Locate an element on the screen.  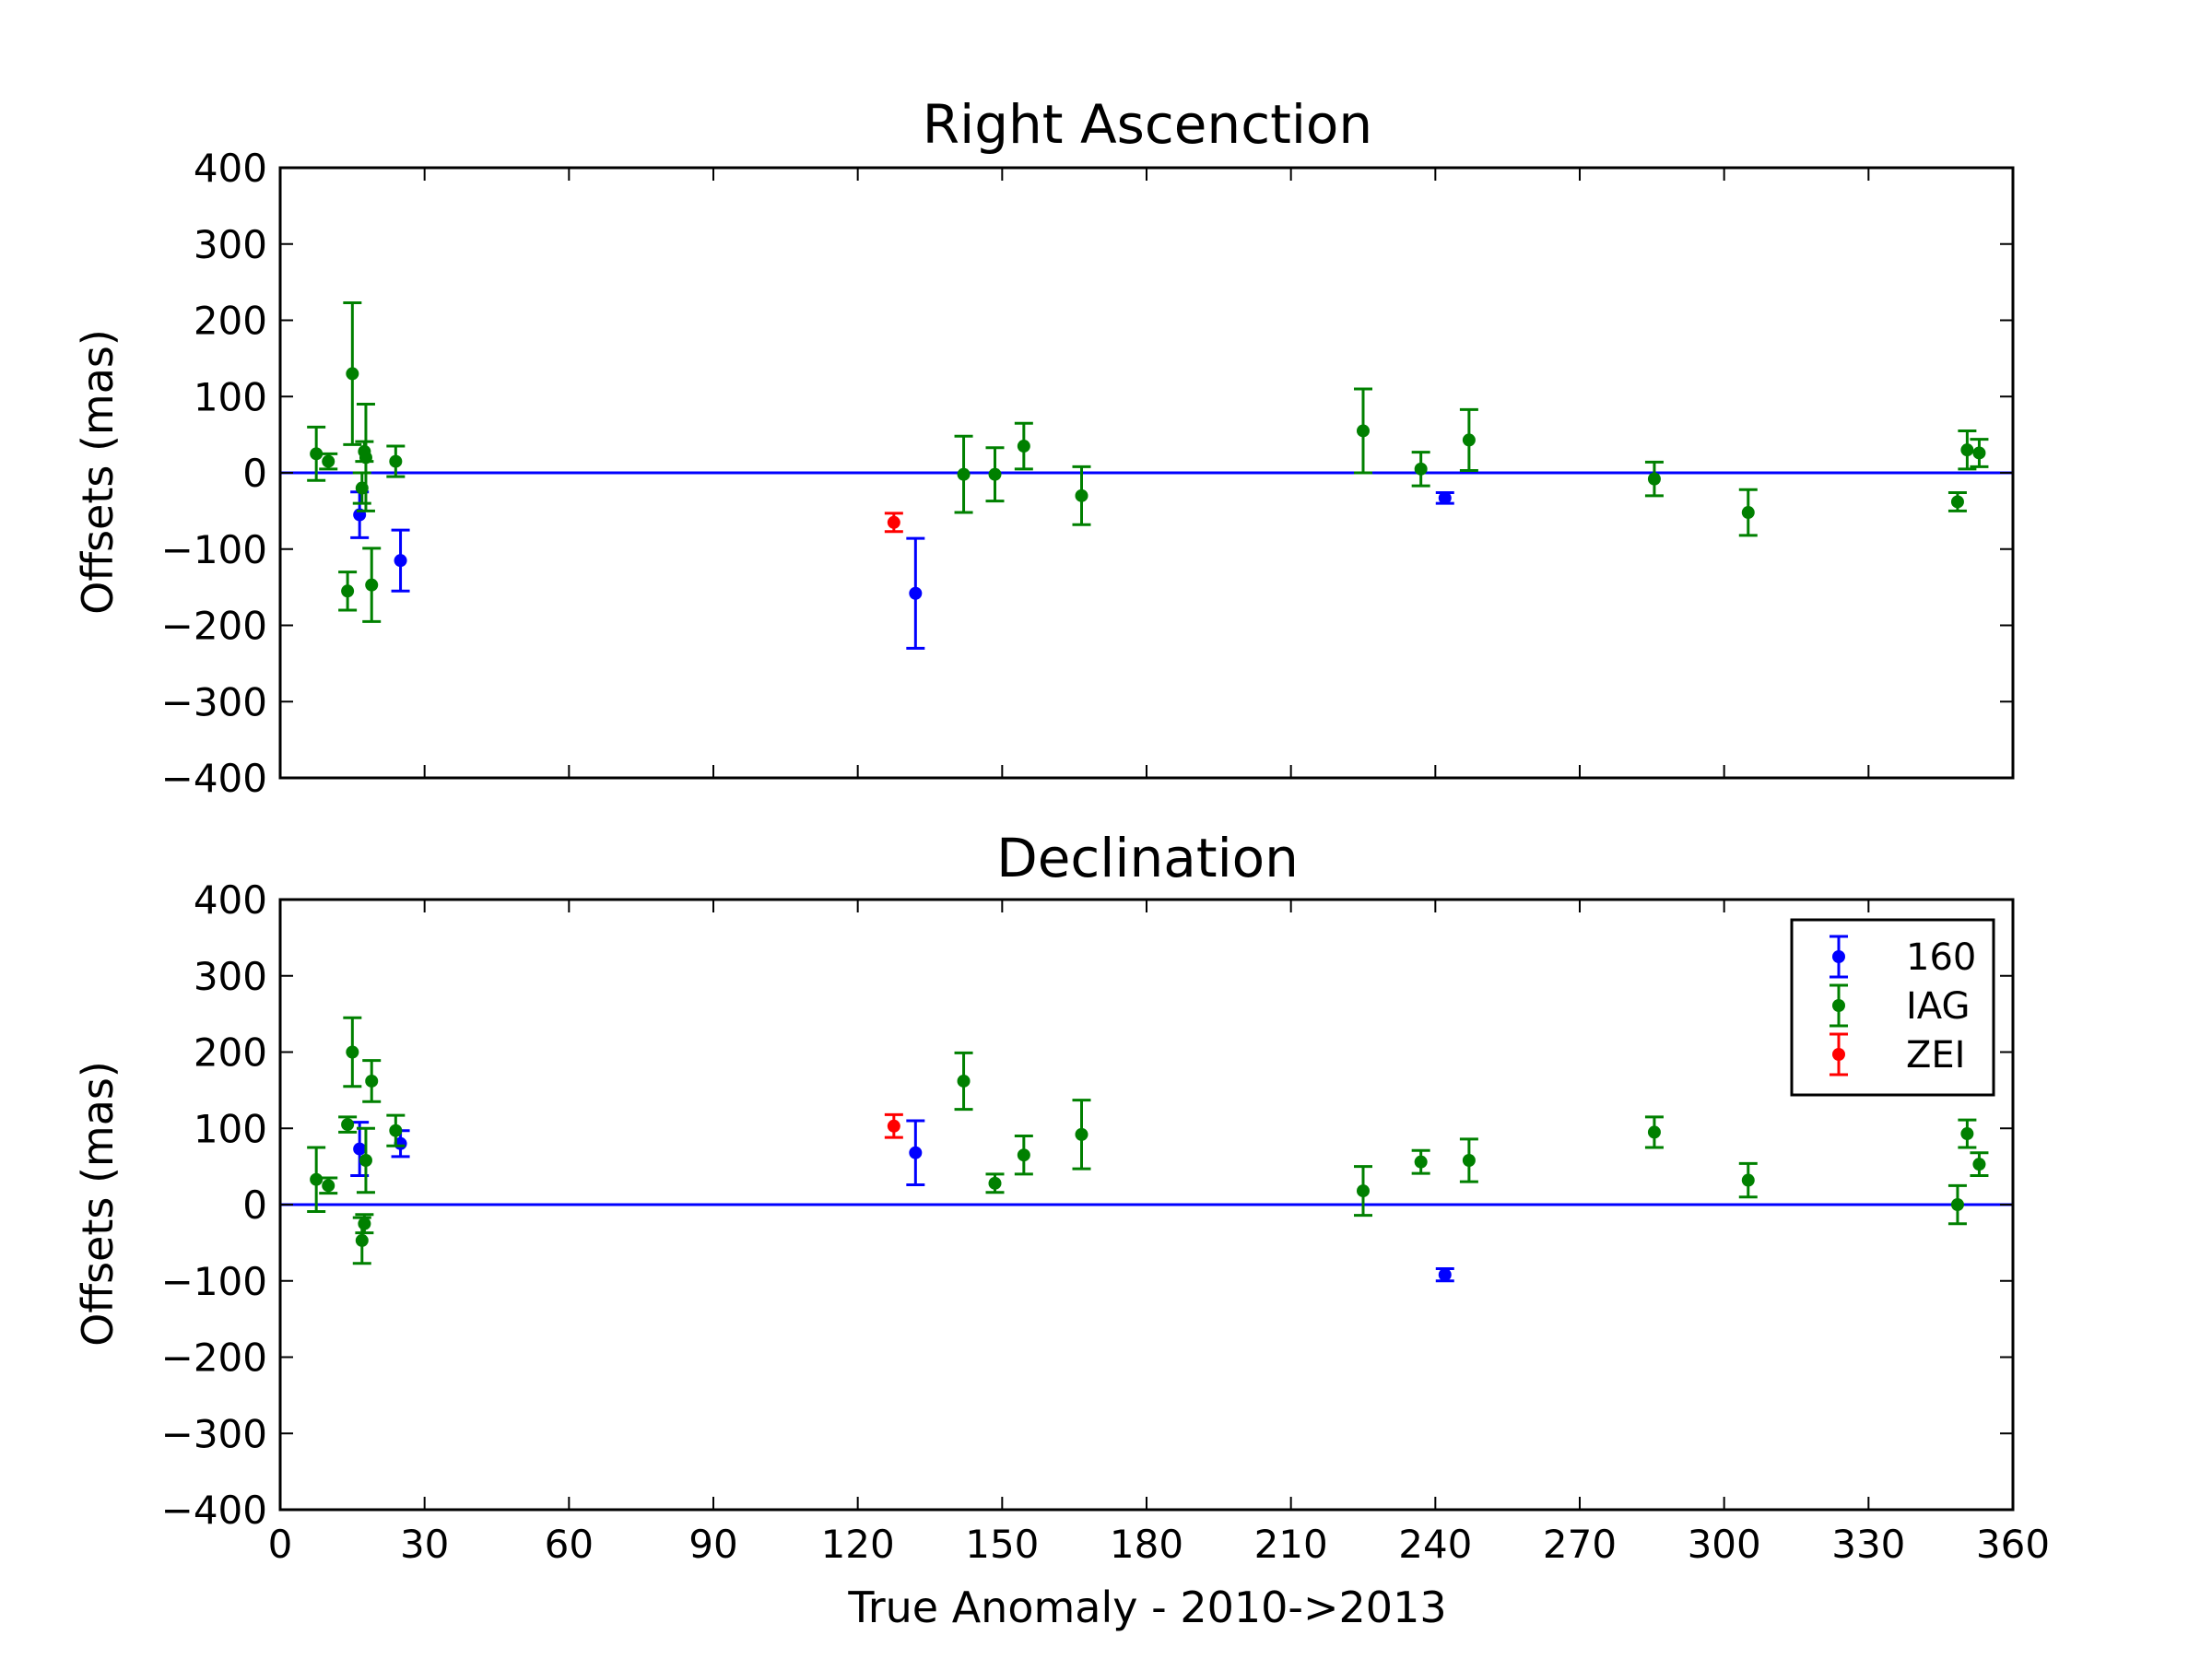
x-tick-label: 30 is located at coordinates (424, 1544).